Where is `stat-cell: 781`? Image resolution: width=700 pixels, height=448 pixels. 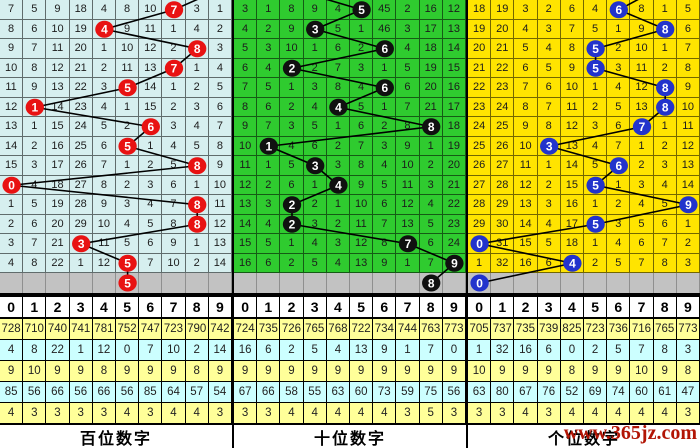
stat-cell: 781 is located at coordinates (104, 329).